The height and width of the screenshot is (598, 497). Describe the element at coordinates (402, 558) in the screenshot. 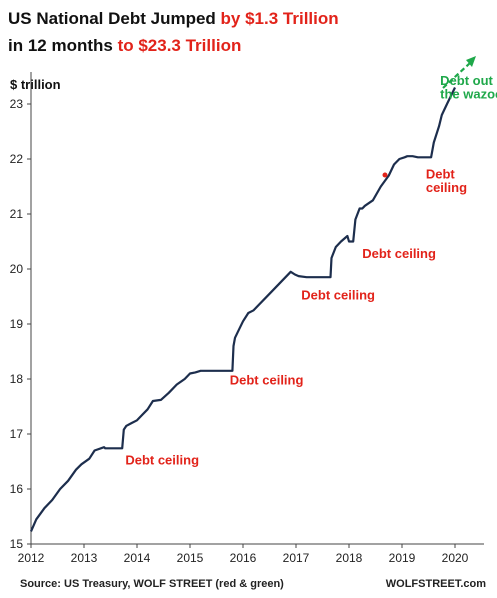

I see `x-tick-label: 2019` at that location.